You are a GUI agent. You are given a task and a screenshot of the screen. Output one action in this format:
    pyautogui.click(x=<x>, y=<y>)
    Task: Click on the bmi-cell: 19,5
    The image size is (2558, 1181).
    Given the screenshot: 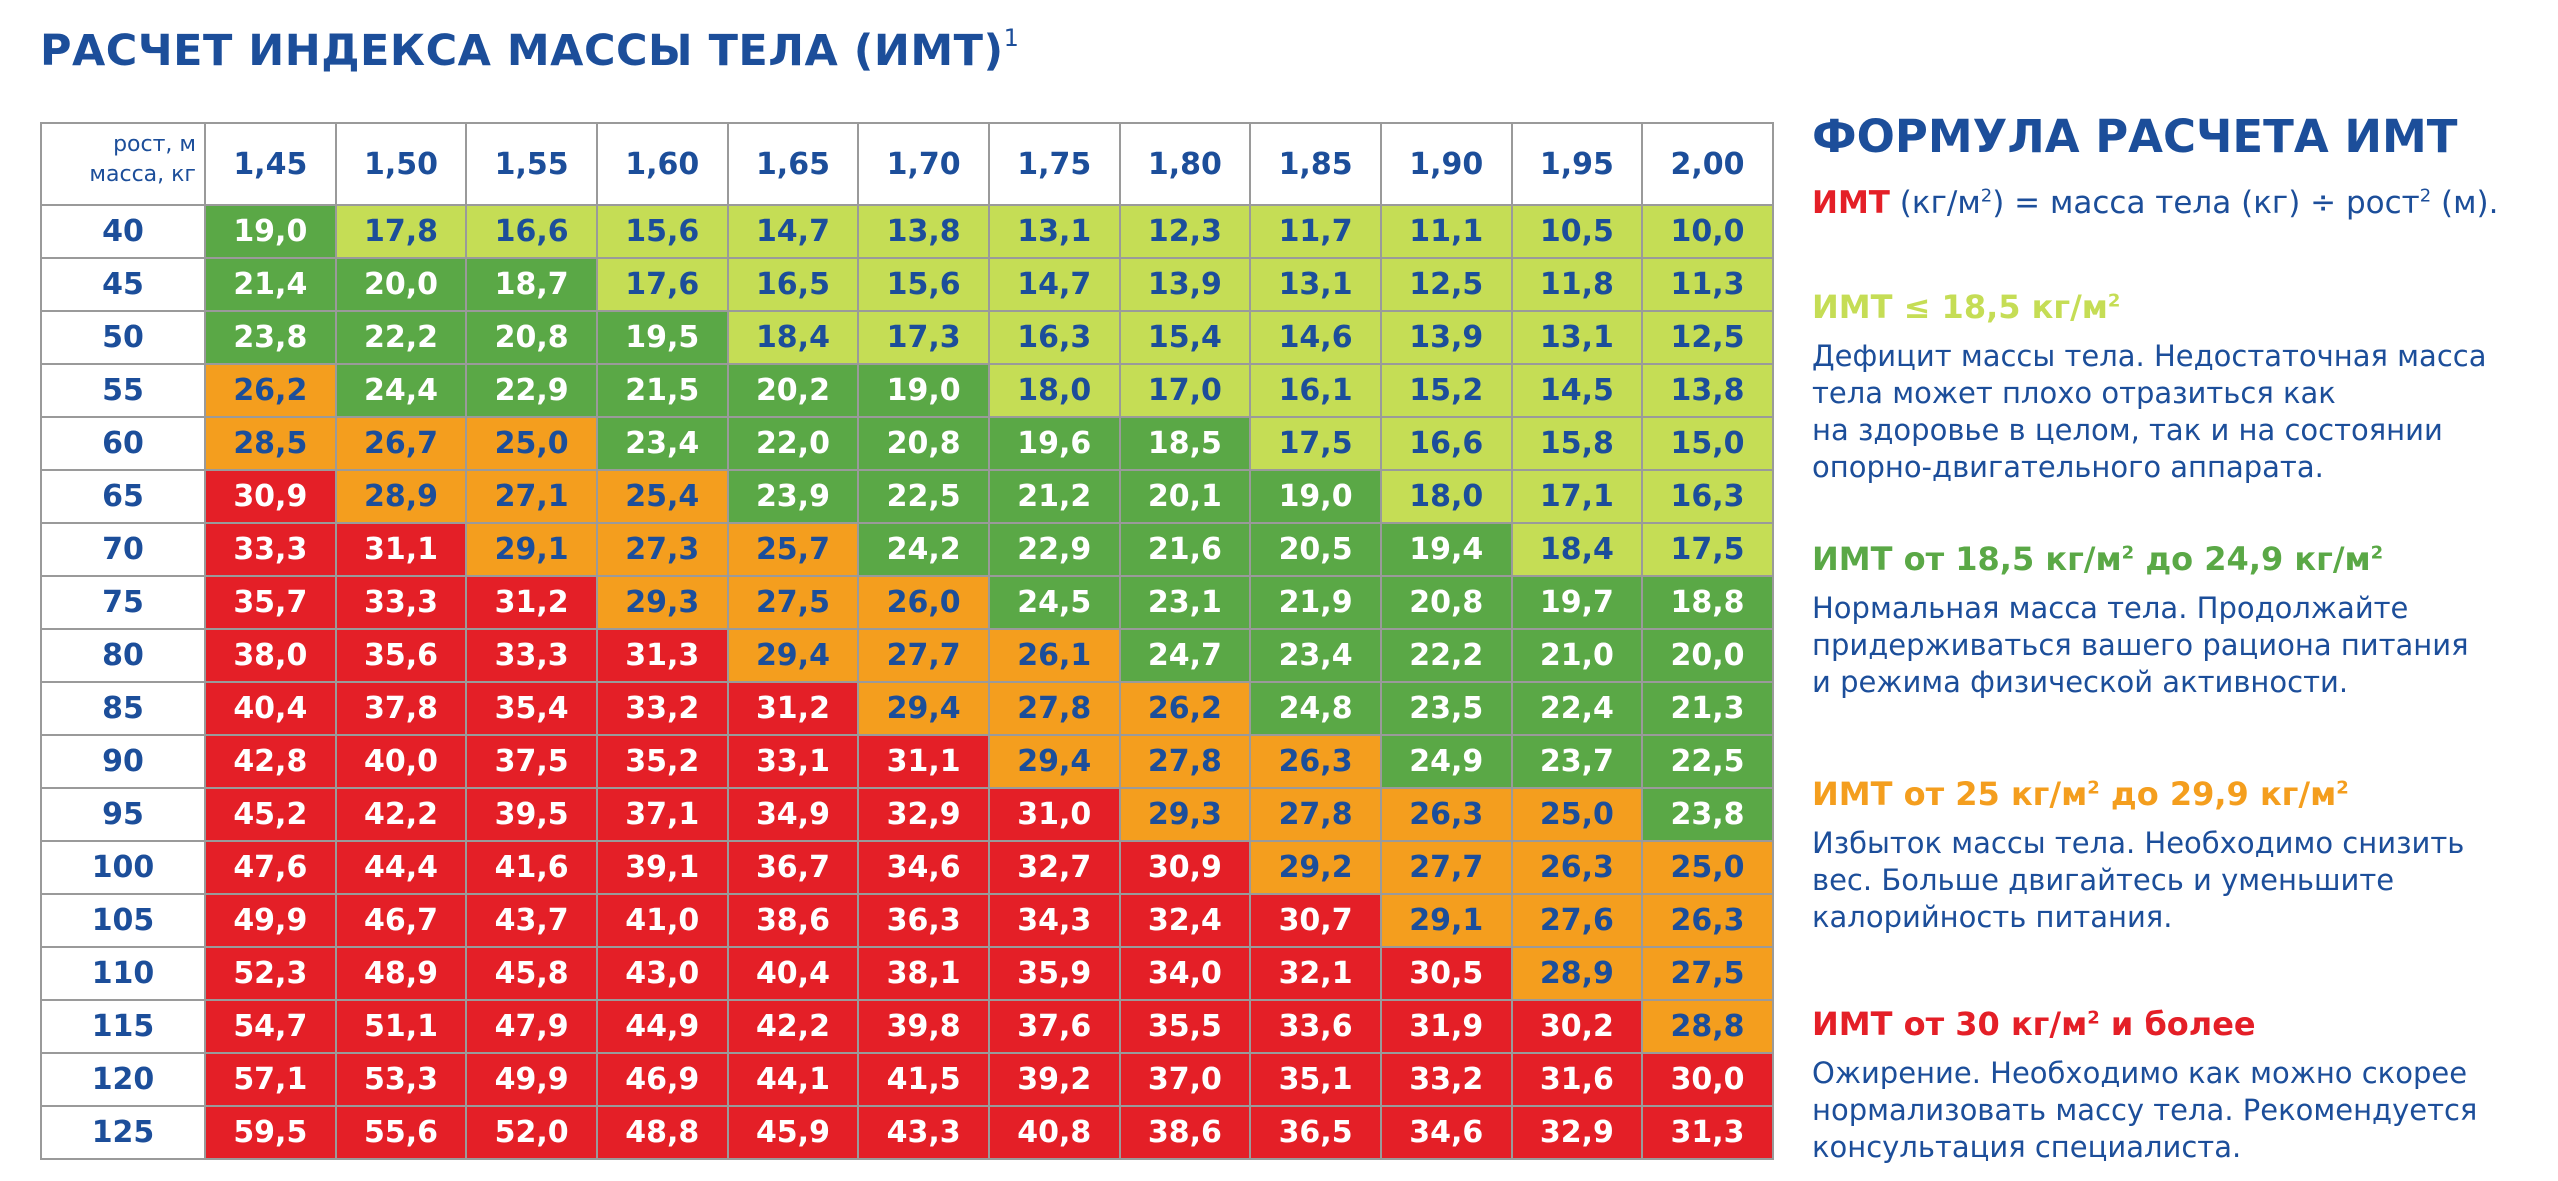 What is the action you would take?
    pyautogui.click(x=662, y=337)
    